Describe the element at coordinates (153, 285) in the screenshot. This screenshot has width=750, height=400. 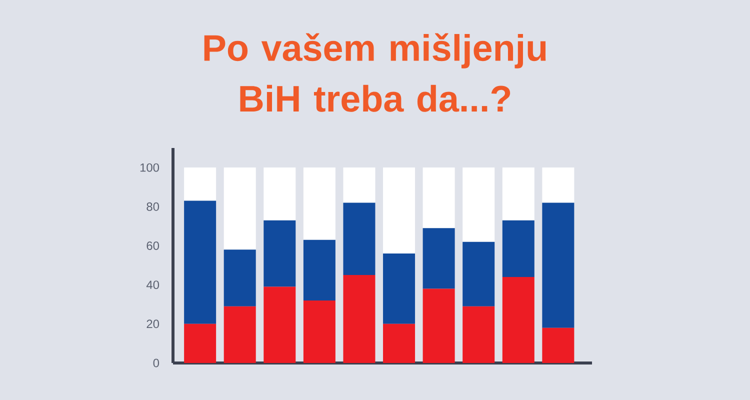
I see `y-tick-label: 40` at that location.